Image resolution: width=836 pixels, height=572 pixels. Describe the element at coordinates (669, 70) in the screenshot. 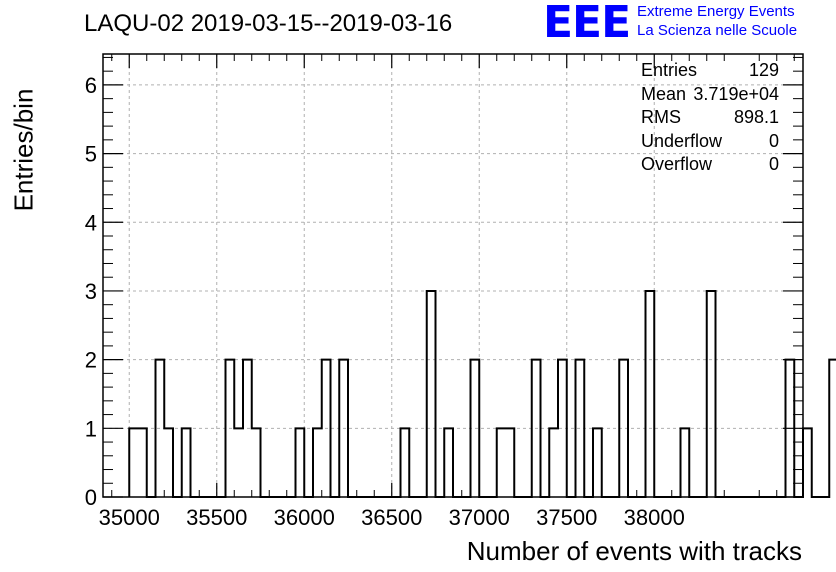

I see `stats-label: Entries` at that location.